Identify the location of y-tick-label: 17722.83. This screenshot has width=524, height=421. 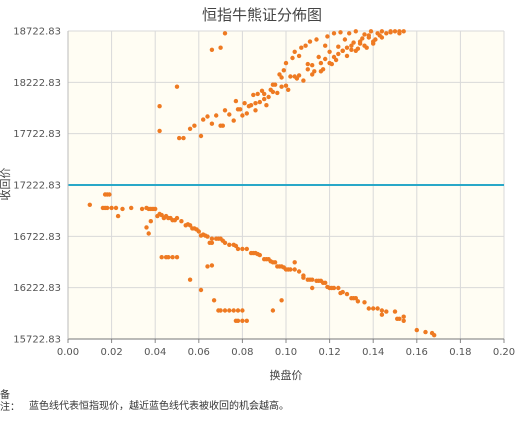
(37, 134).